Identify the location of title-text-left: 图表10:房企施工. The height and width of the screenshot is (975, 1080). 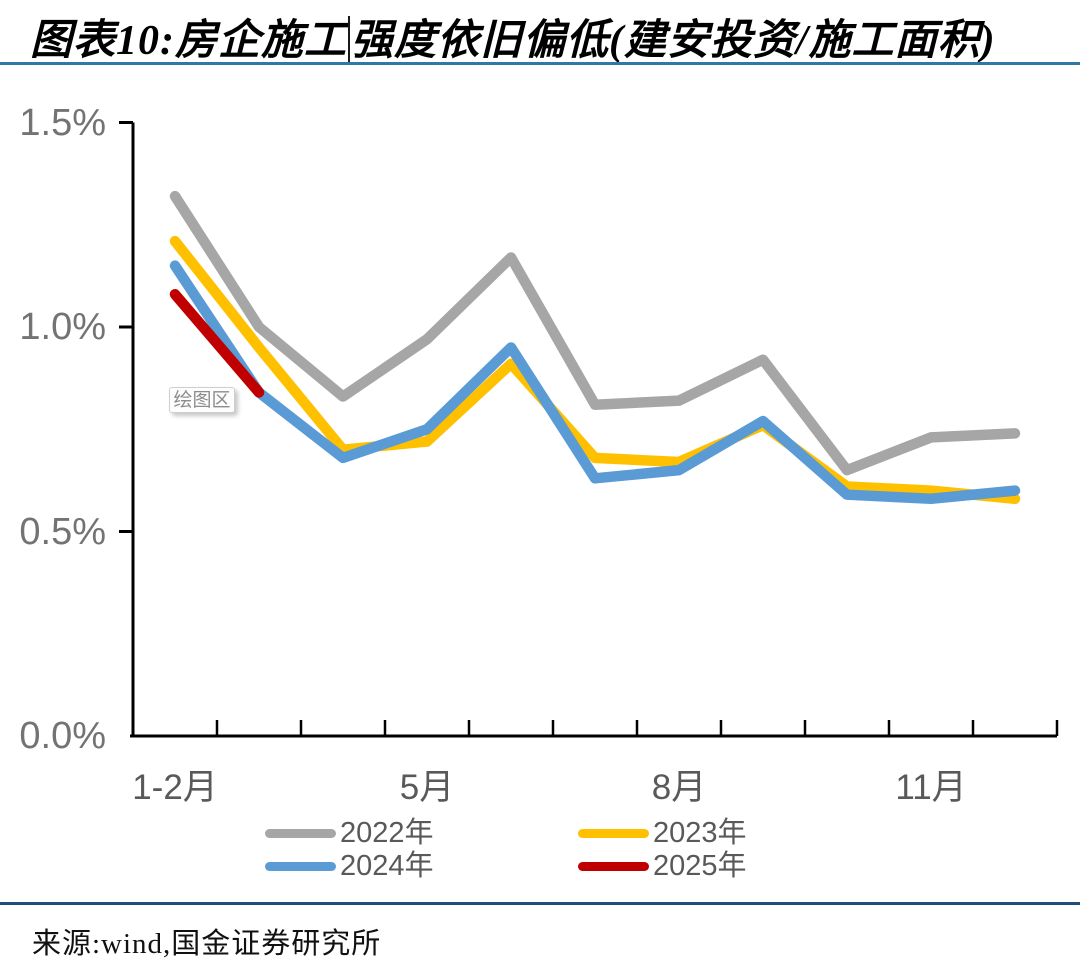
(188, 41).